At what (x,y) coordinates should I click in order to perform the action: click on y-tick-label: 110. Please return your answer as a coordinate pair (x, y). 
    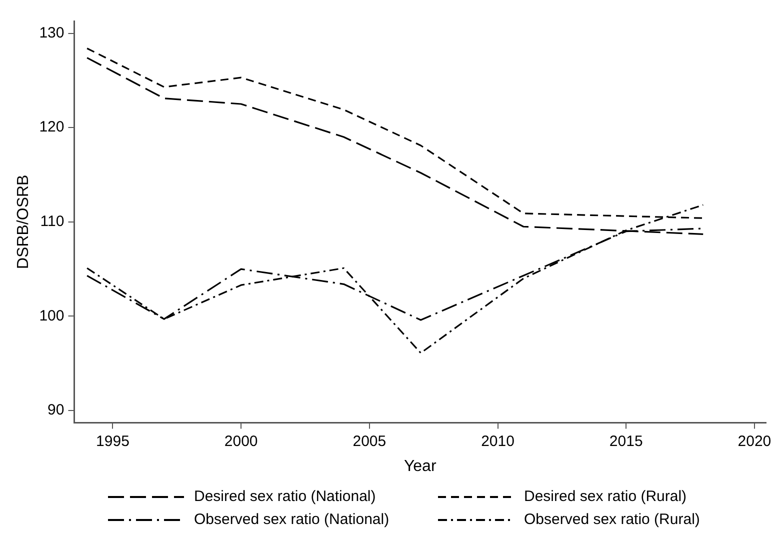
    Looking at the image, I should click on (52, 221).